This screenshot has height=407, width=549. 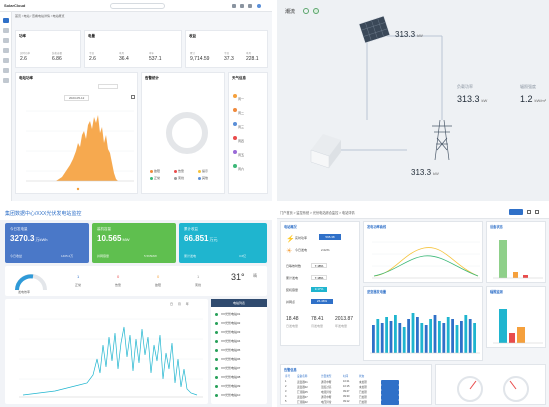 What do you see at coordinates (231, 368) in the screenshot?
I see `list-item-label: XX光伏电站07` at bounding box center [231, 368].